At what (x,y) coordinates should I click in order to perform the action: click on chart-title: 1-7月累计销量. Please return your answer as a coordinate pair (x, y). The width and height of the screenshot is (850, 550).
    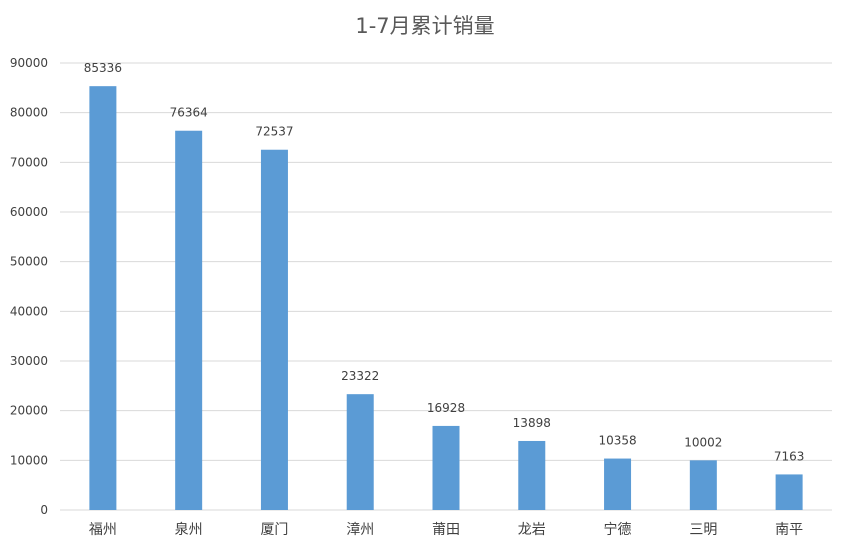
    Looking at the image, I should click on (425, 26).